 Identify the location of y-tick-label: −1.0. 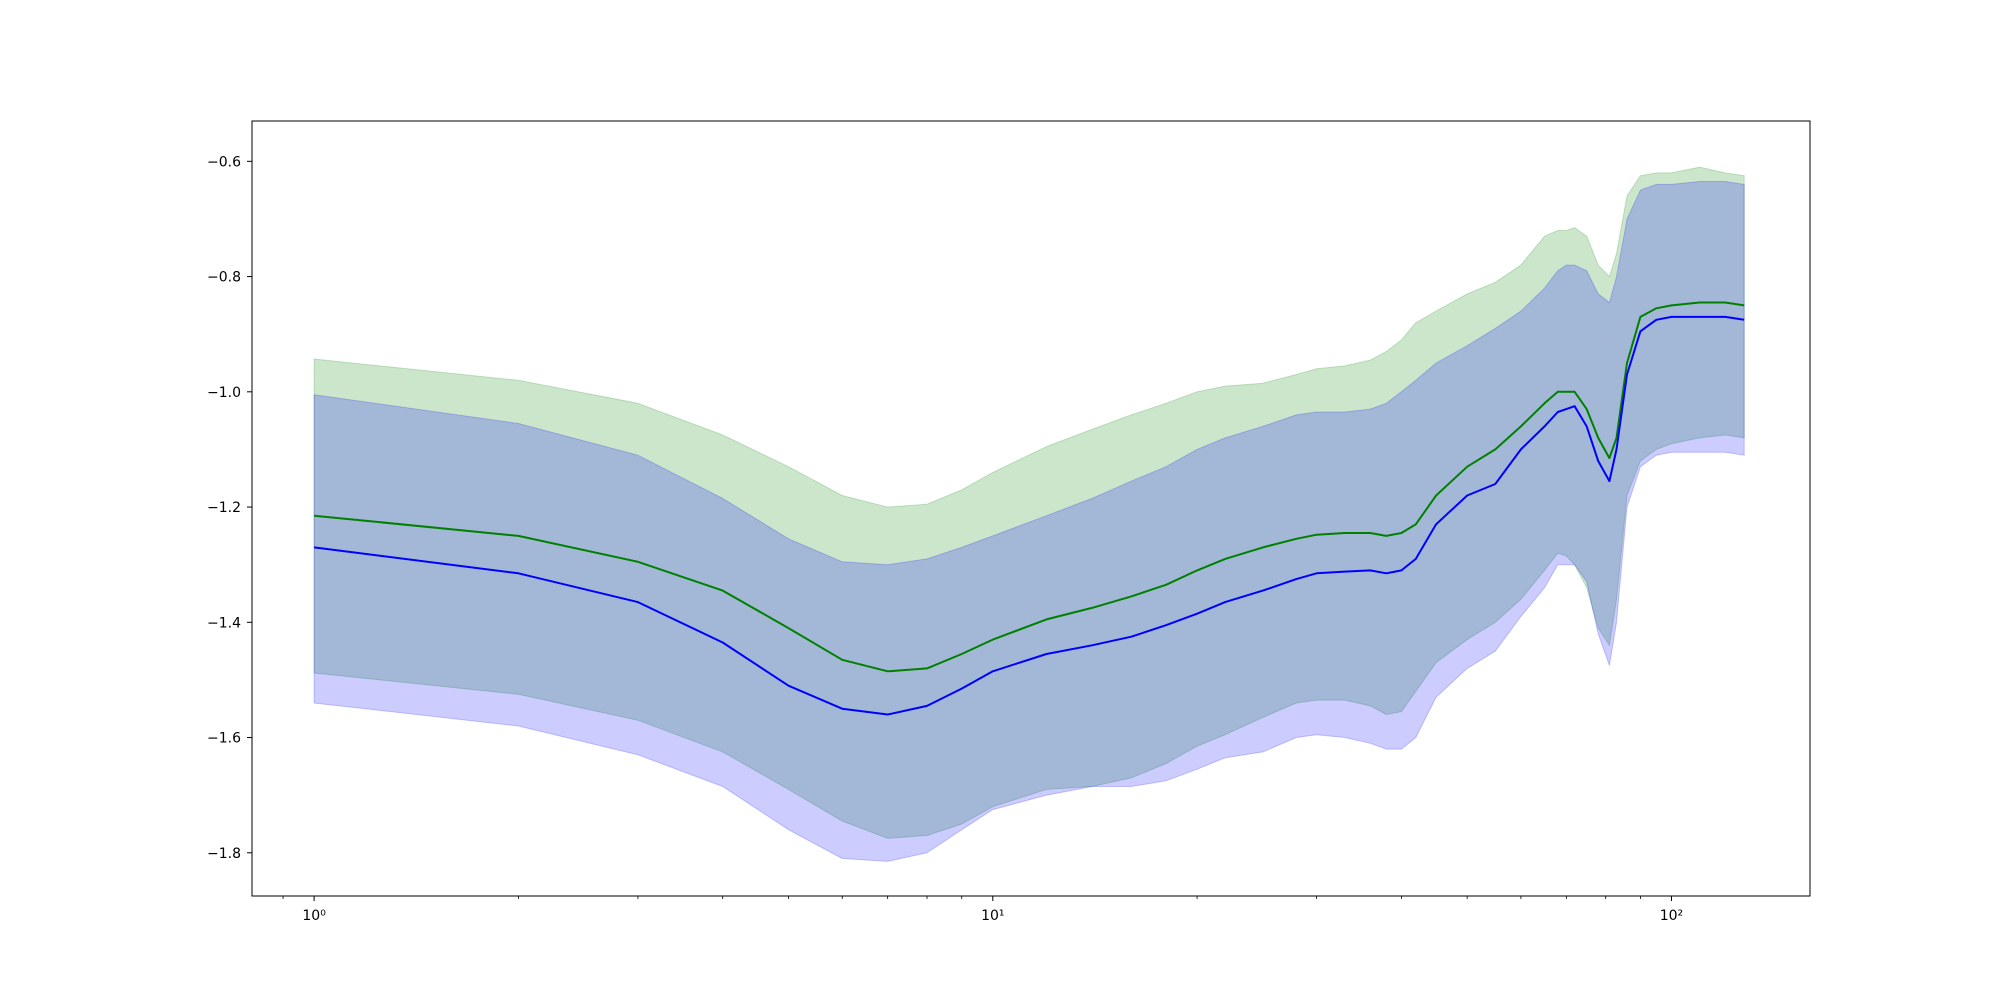
(224, 393).